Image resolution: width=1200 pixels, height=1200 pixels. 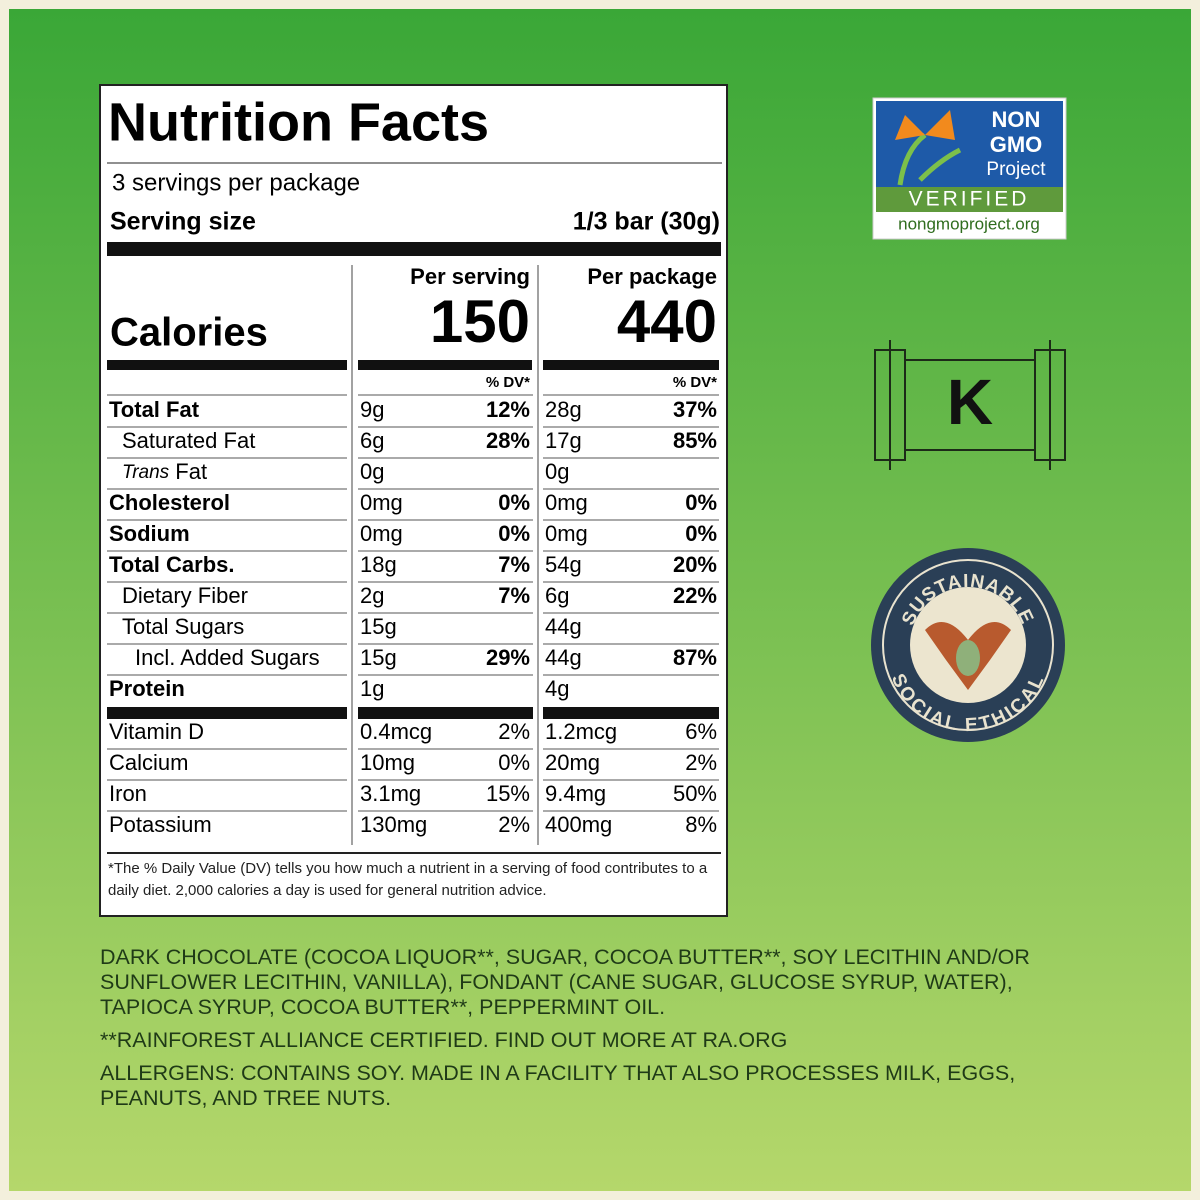 What do you see at coordinates (183, 222) in the screenshot?
I see `serving-size-label: Serving size` at bounding box center [183, 222].